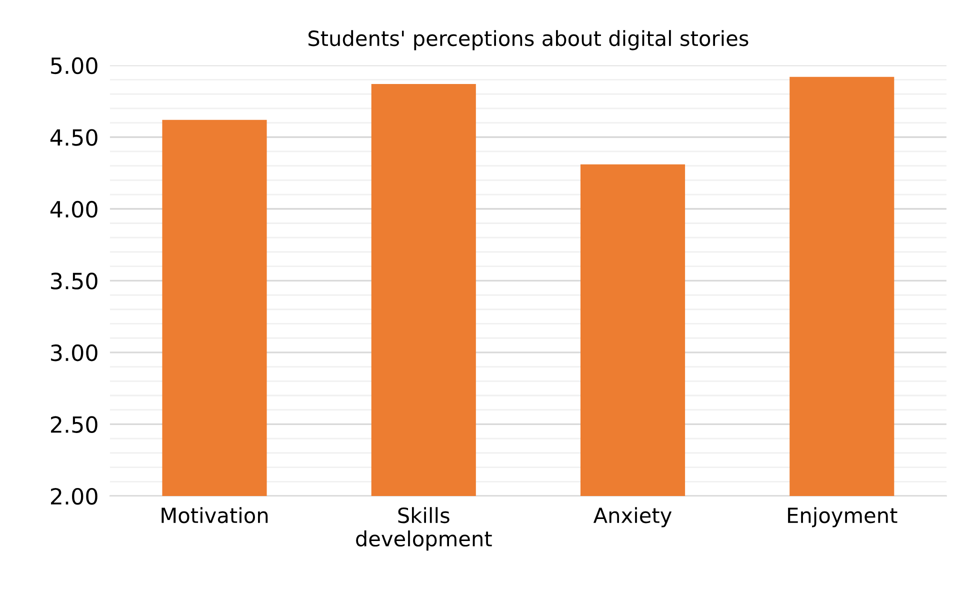 This screenshot has height=594, width=956. What do you see at coordinates (632, 517) in the screenshot?
I see `x-tick-label: Anxiety` at bounding box center [632, 517].